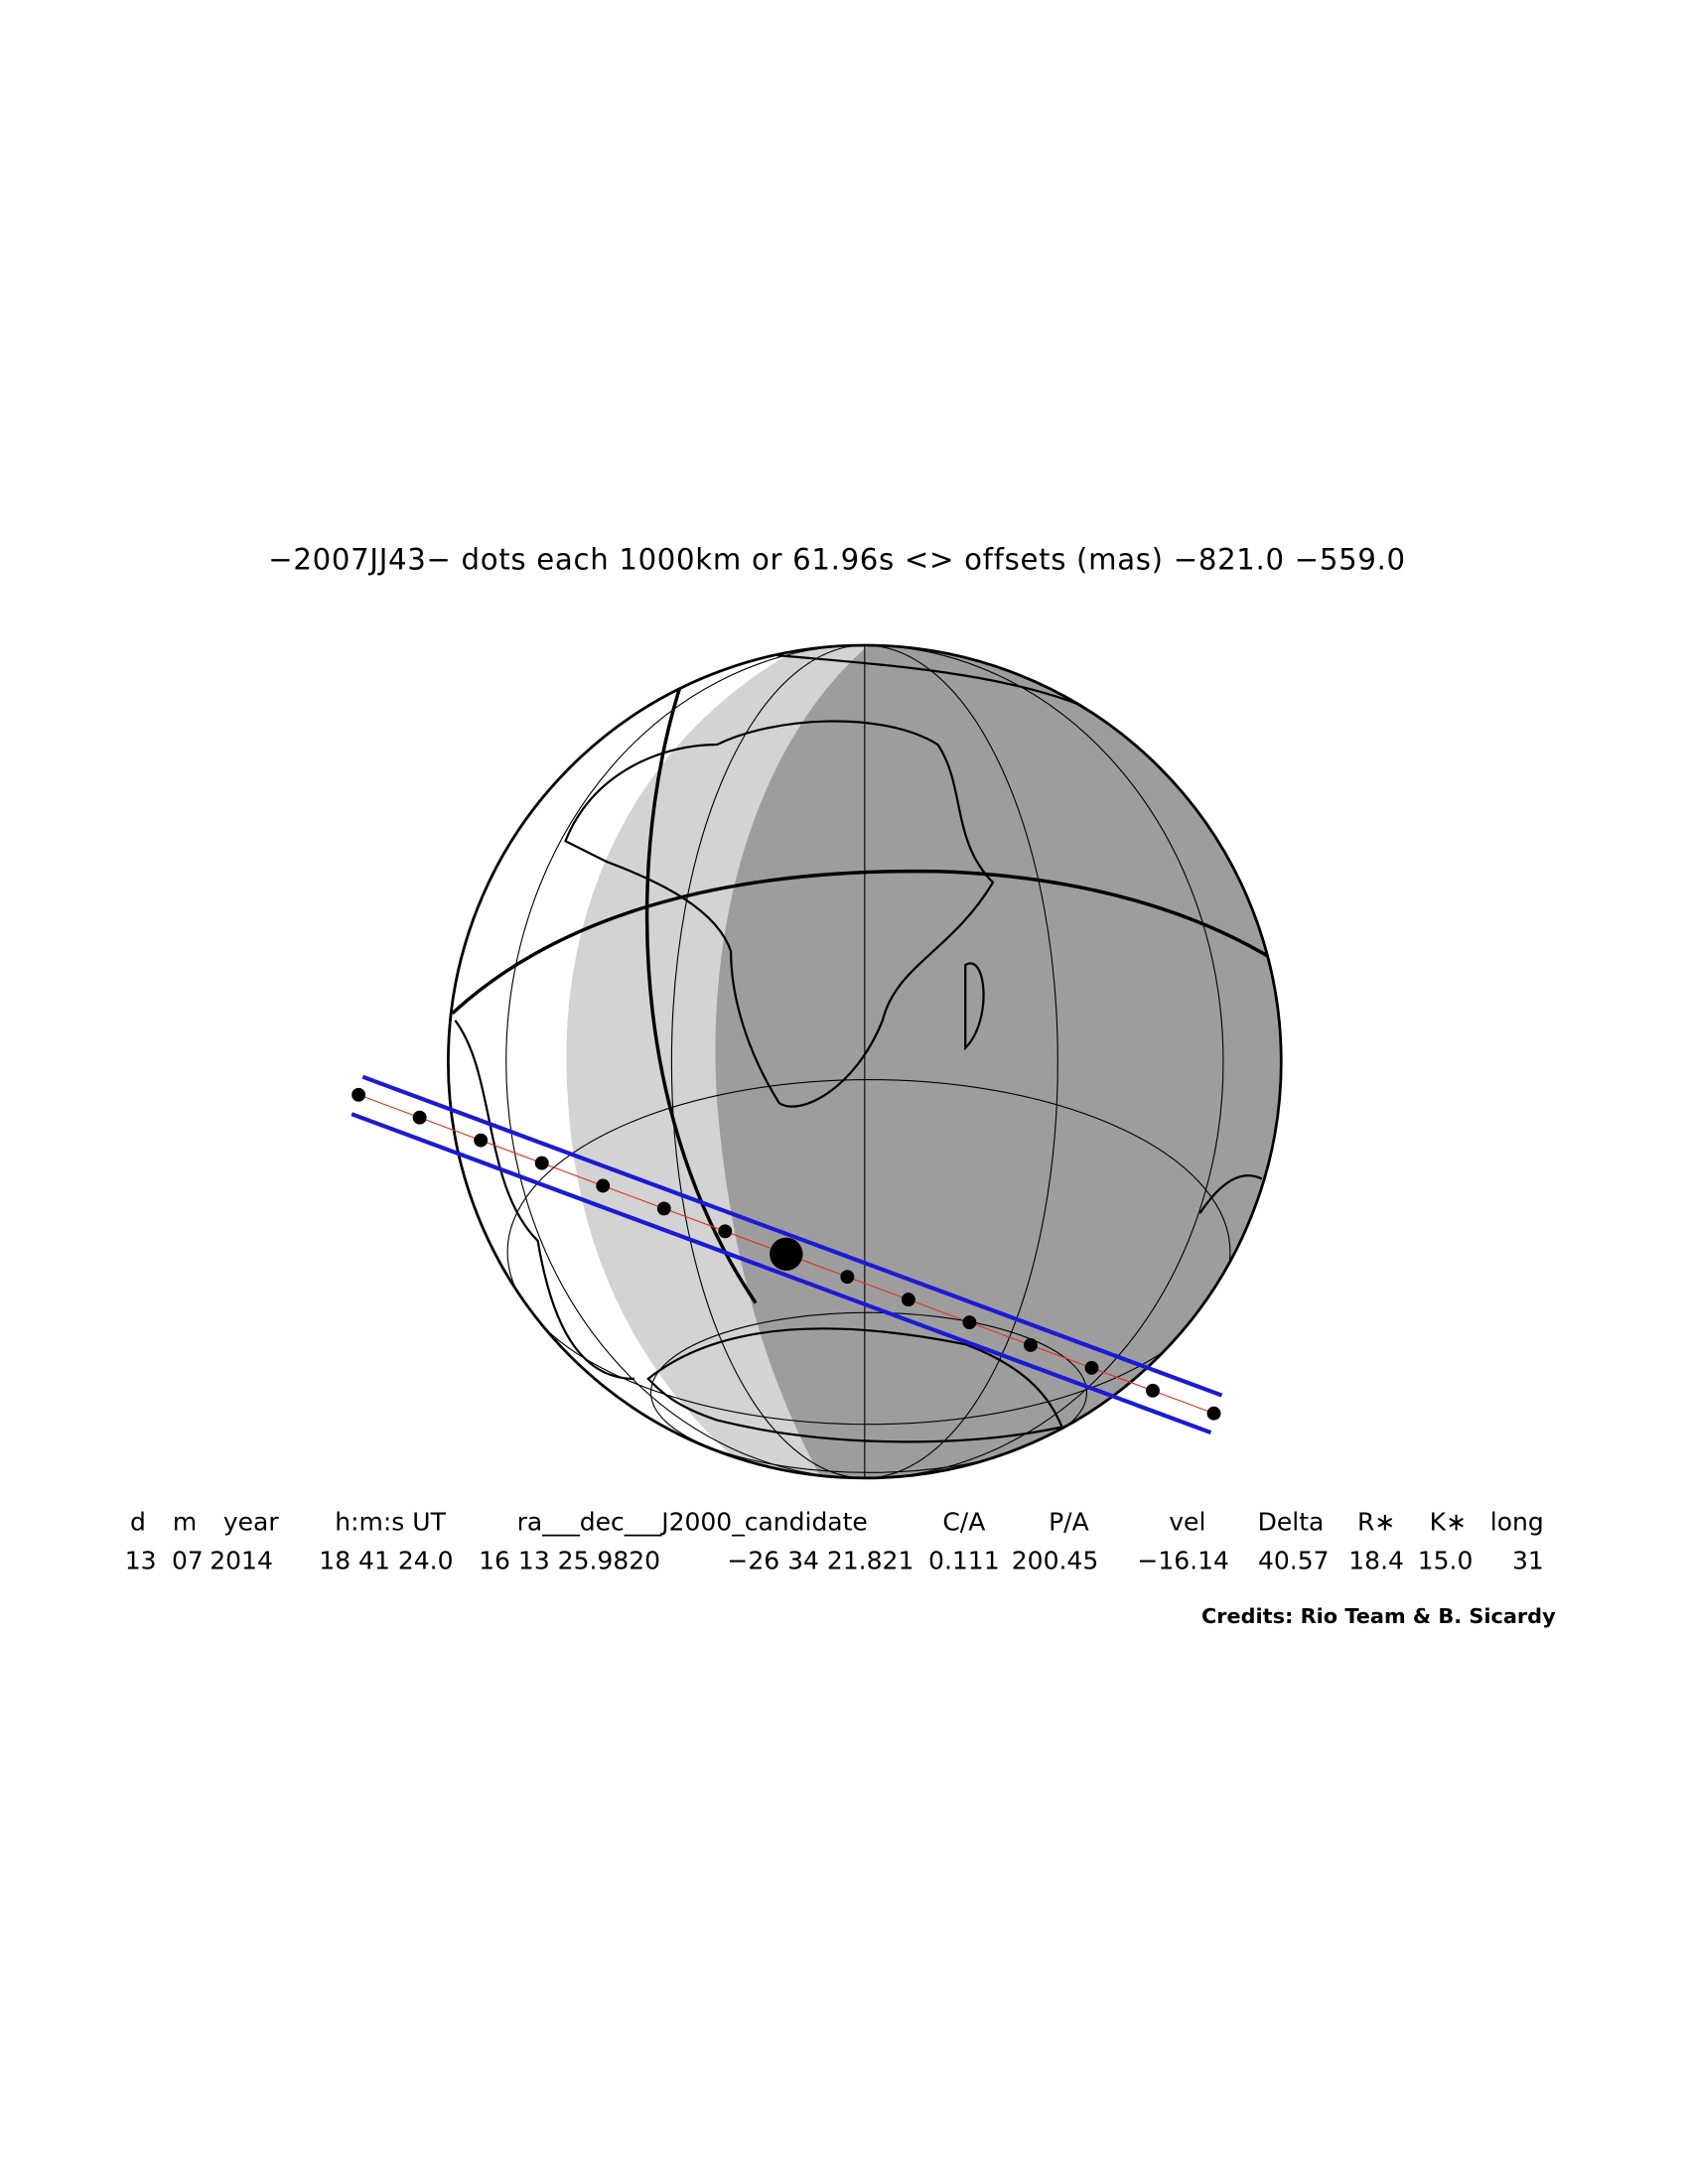 This screenshot has width=1688, height=2184. I want to click on value-cell: 18.4, so click(1376, 1561).